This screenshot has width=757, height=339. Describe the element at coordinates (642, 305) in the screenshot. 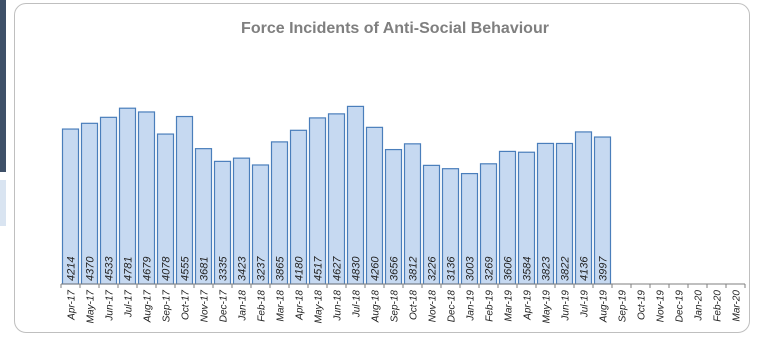

I see `x-tick-label-Oct-19: Oct-19` at that location.